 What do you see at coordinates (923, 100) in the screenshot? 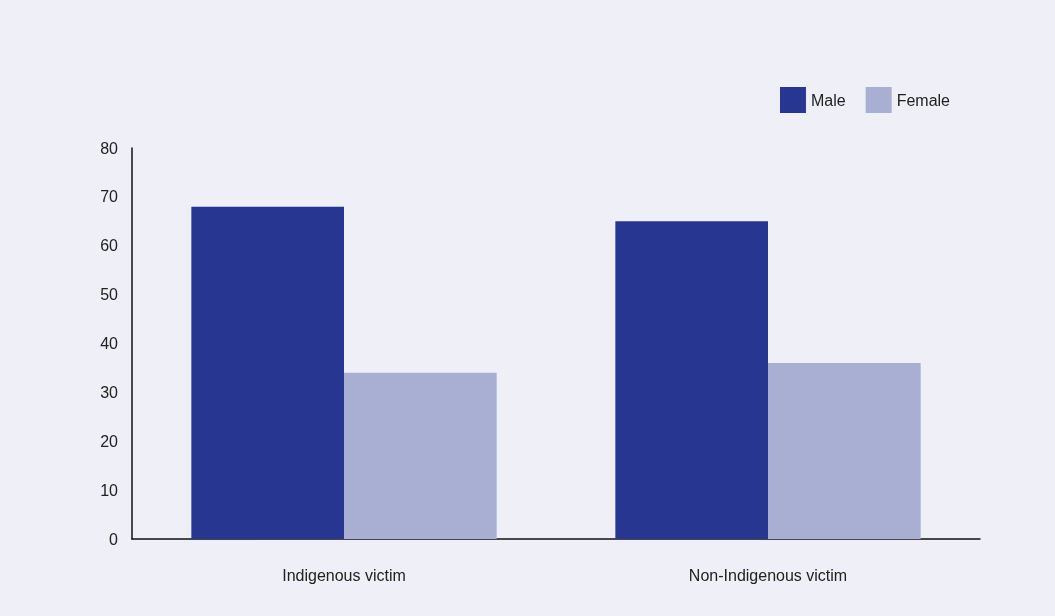
I see `legend-label: Female` at bounding box center [923, 100].